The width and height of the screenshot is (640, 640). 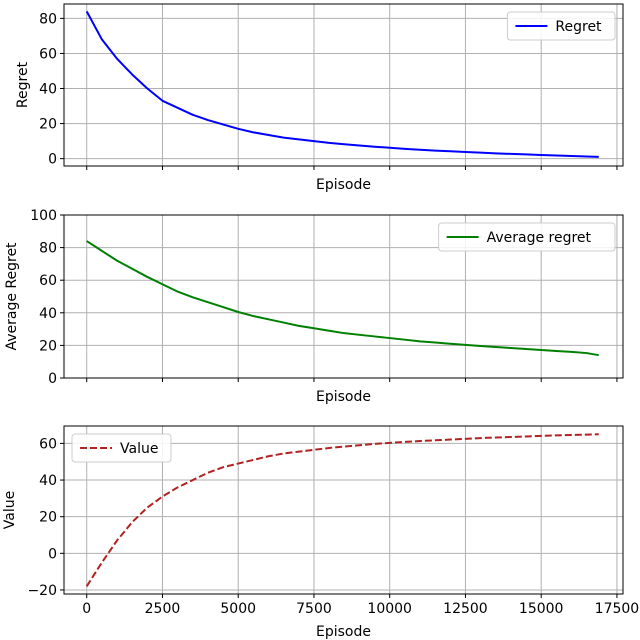 What do you see at coordinates (389, 609) in the screenshot?
I see `x-tick-label: 10000` at bounding box center [389, 609].